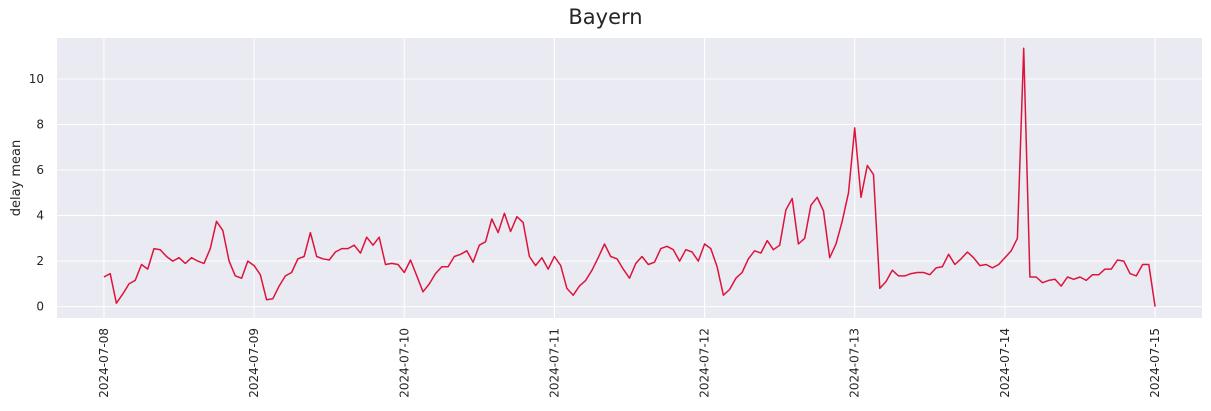 Image resolution: width=1211 pixels, height=411 pixels. Describe the element at coordinates (1155, 363) in the screenshot. I see `x-tick-label: 2024-07-15` at that location.